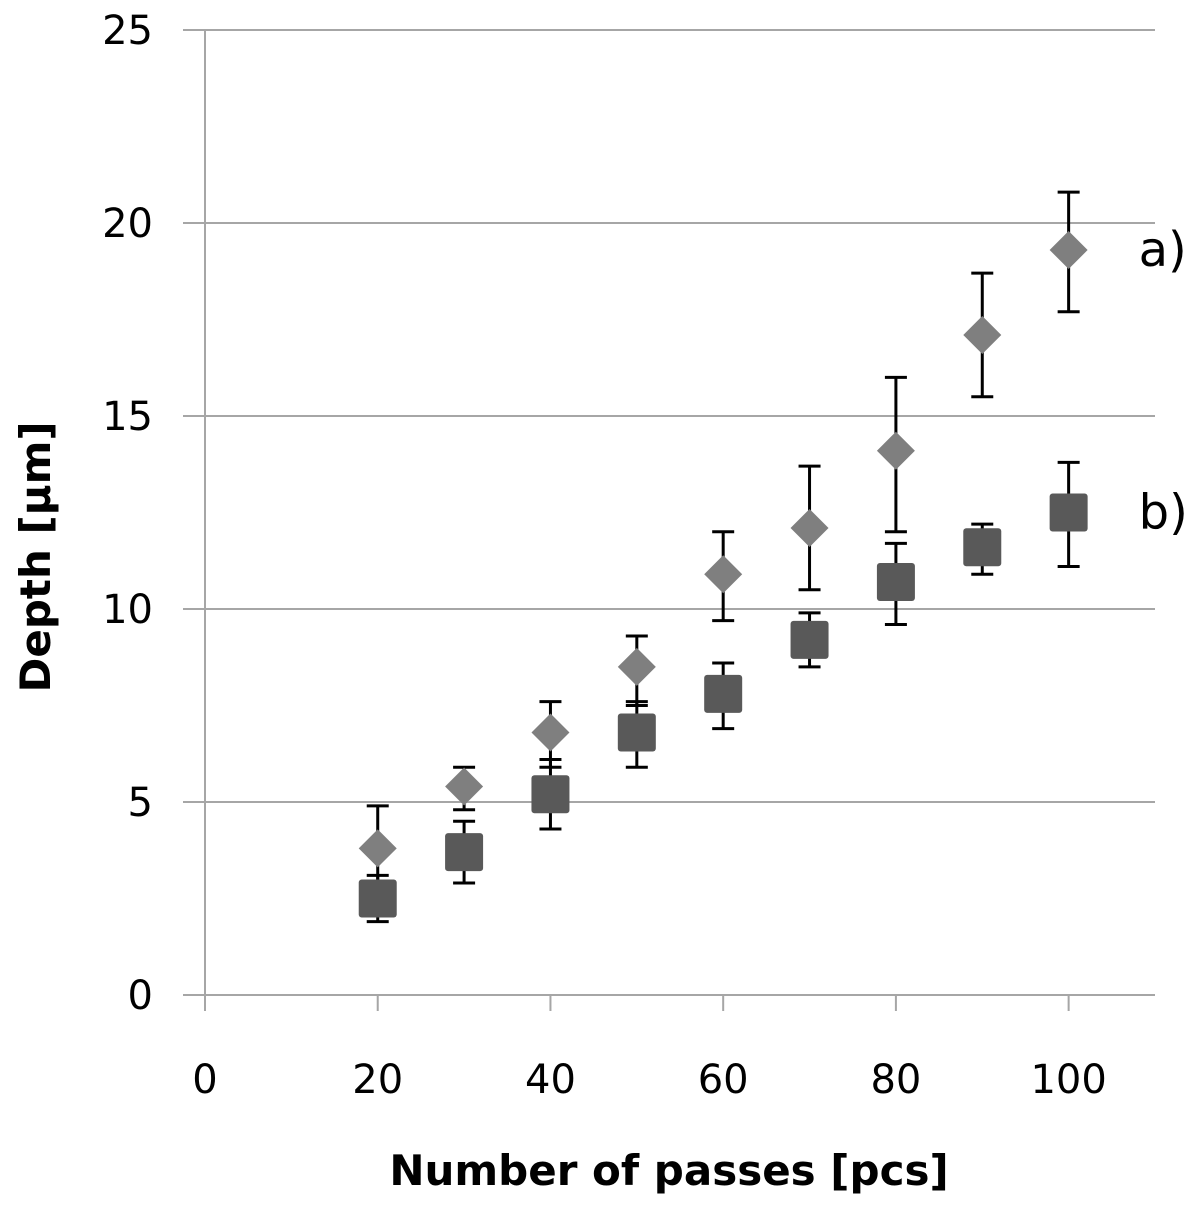 This screenshot has height=1210, width=1200. What do you see at coordinates (723, 1080) in the screenshot?
I see `x-tick-label: 60` at bounding box center [723, 1080].